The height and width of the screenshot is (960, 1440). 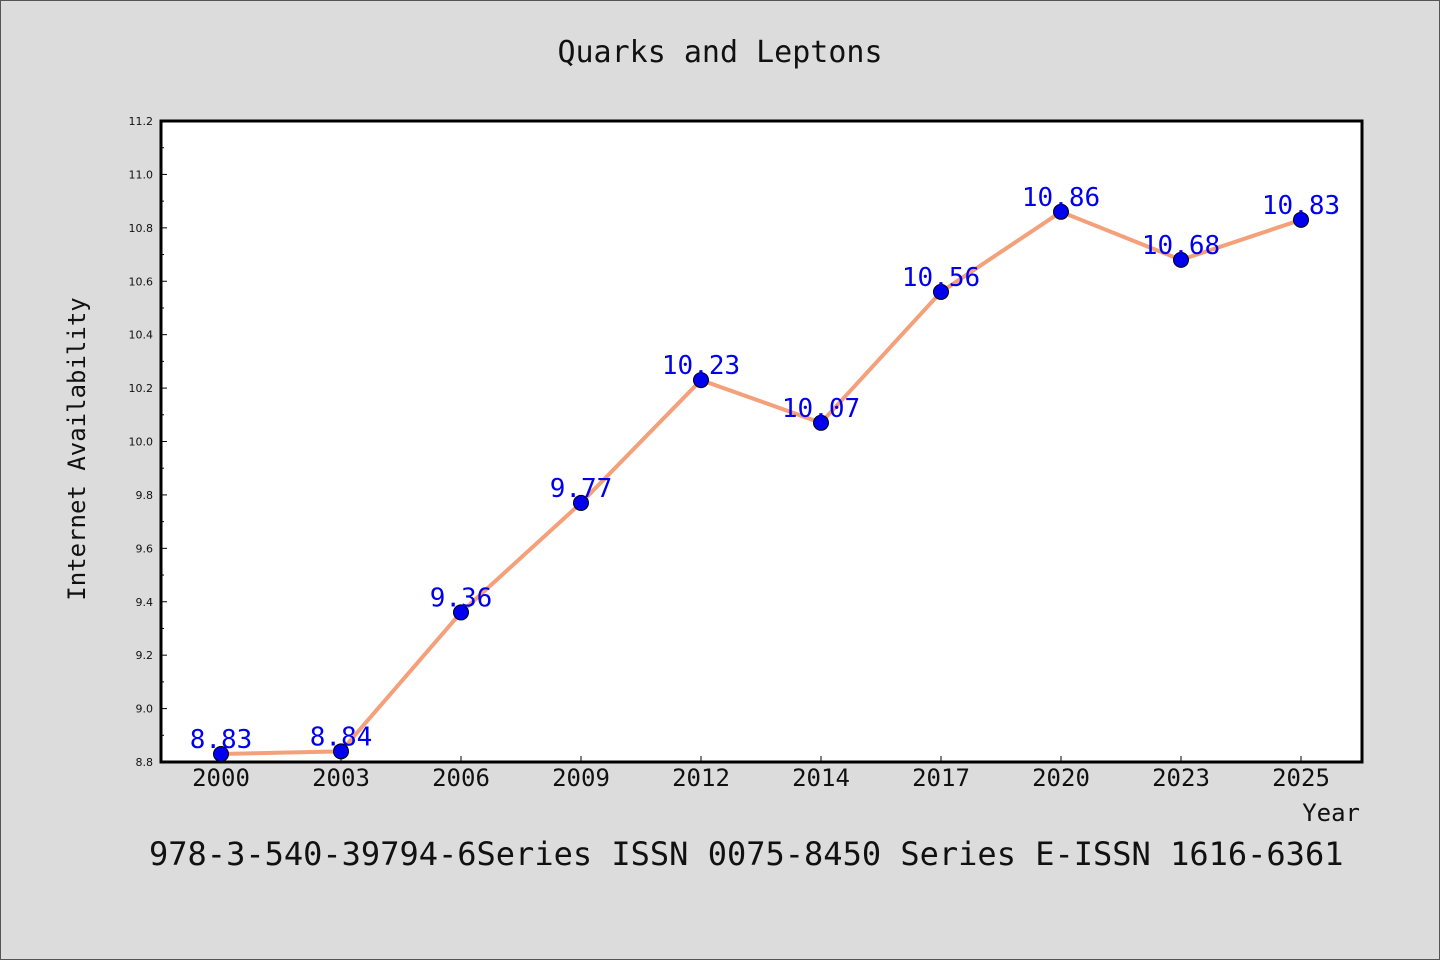 What do you see at coordinates (1301, 206) in the screenshot?
I see `data-point-label: 10.83` at bounding box center [1301, 206].